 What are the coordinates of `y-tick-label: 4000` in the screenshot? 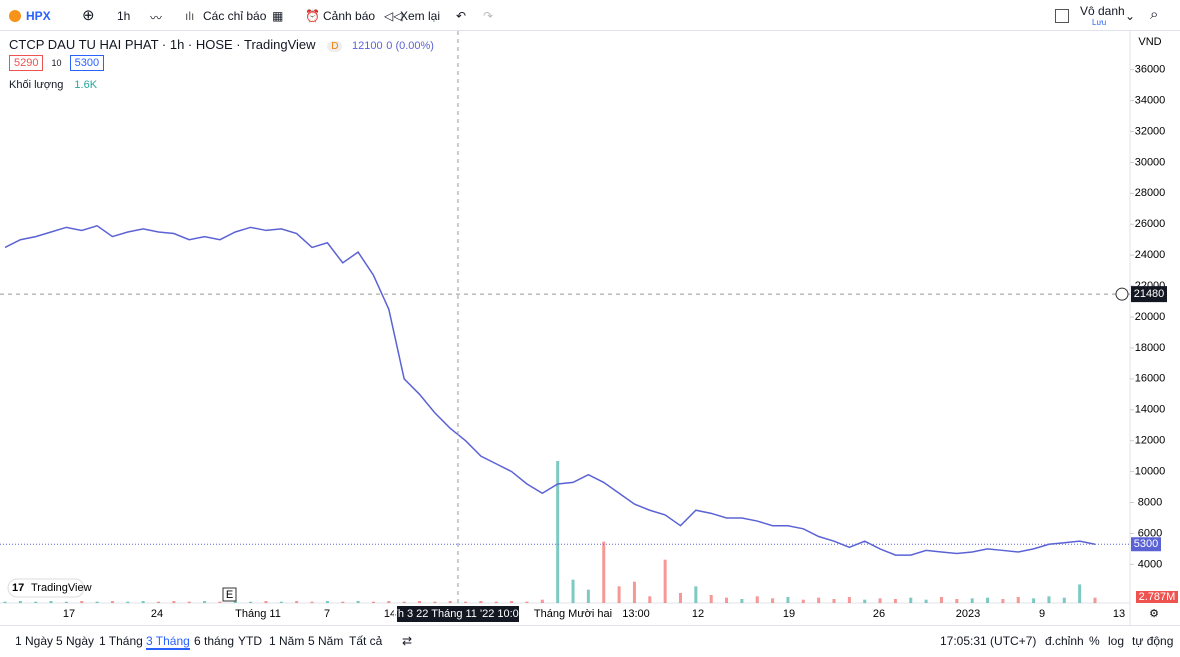 It's located at (1150, 564).